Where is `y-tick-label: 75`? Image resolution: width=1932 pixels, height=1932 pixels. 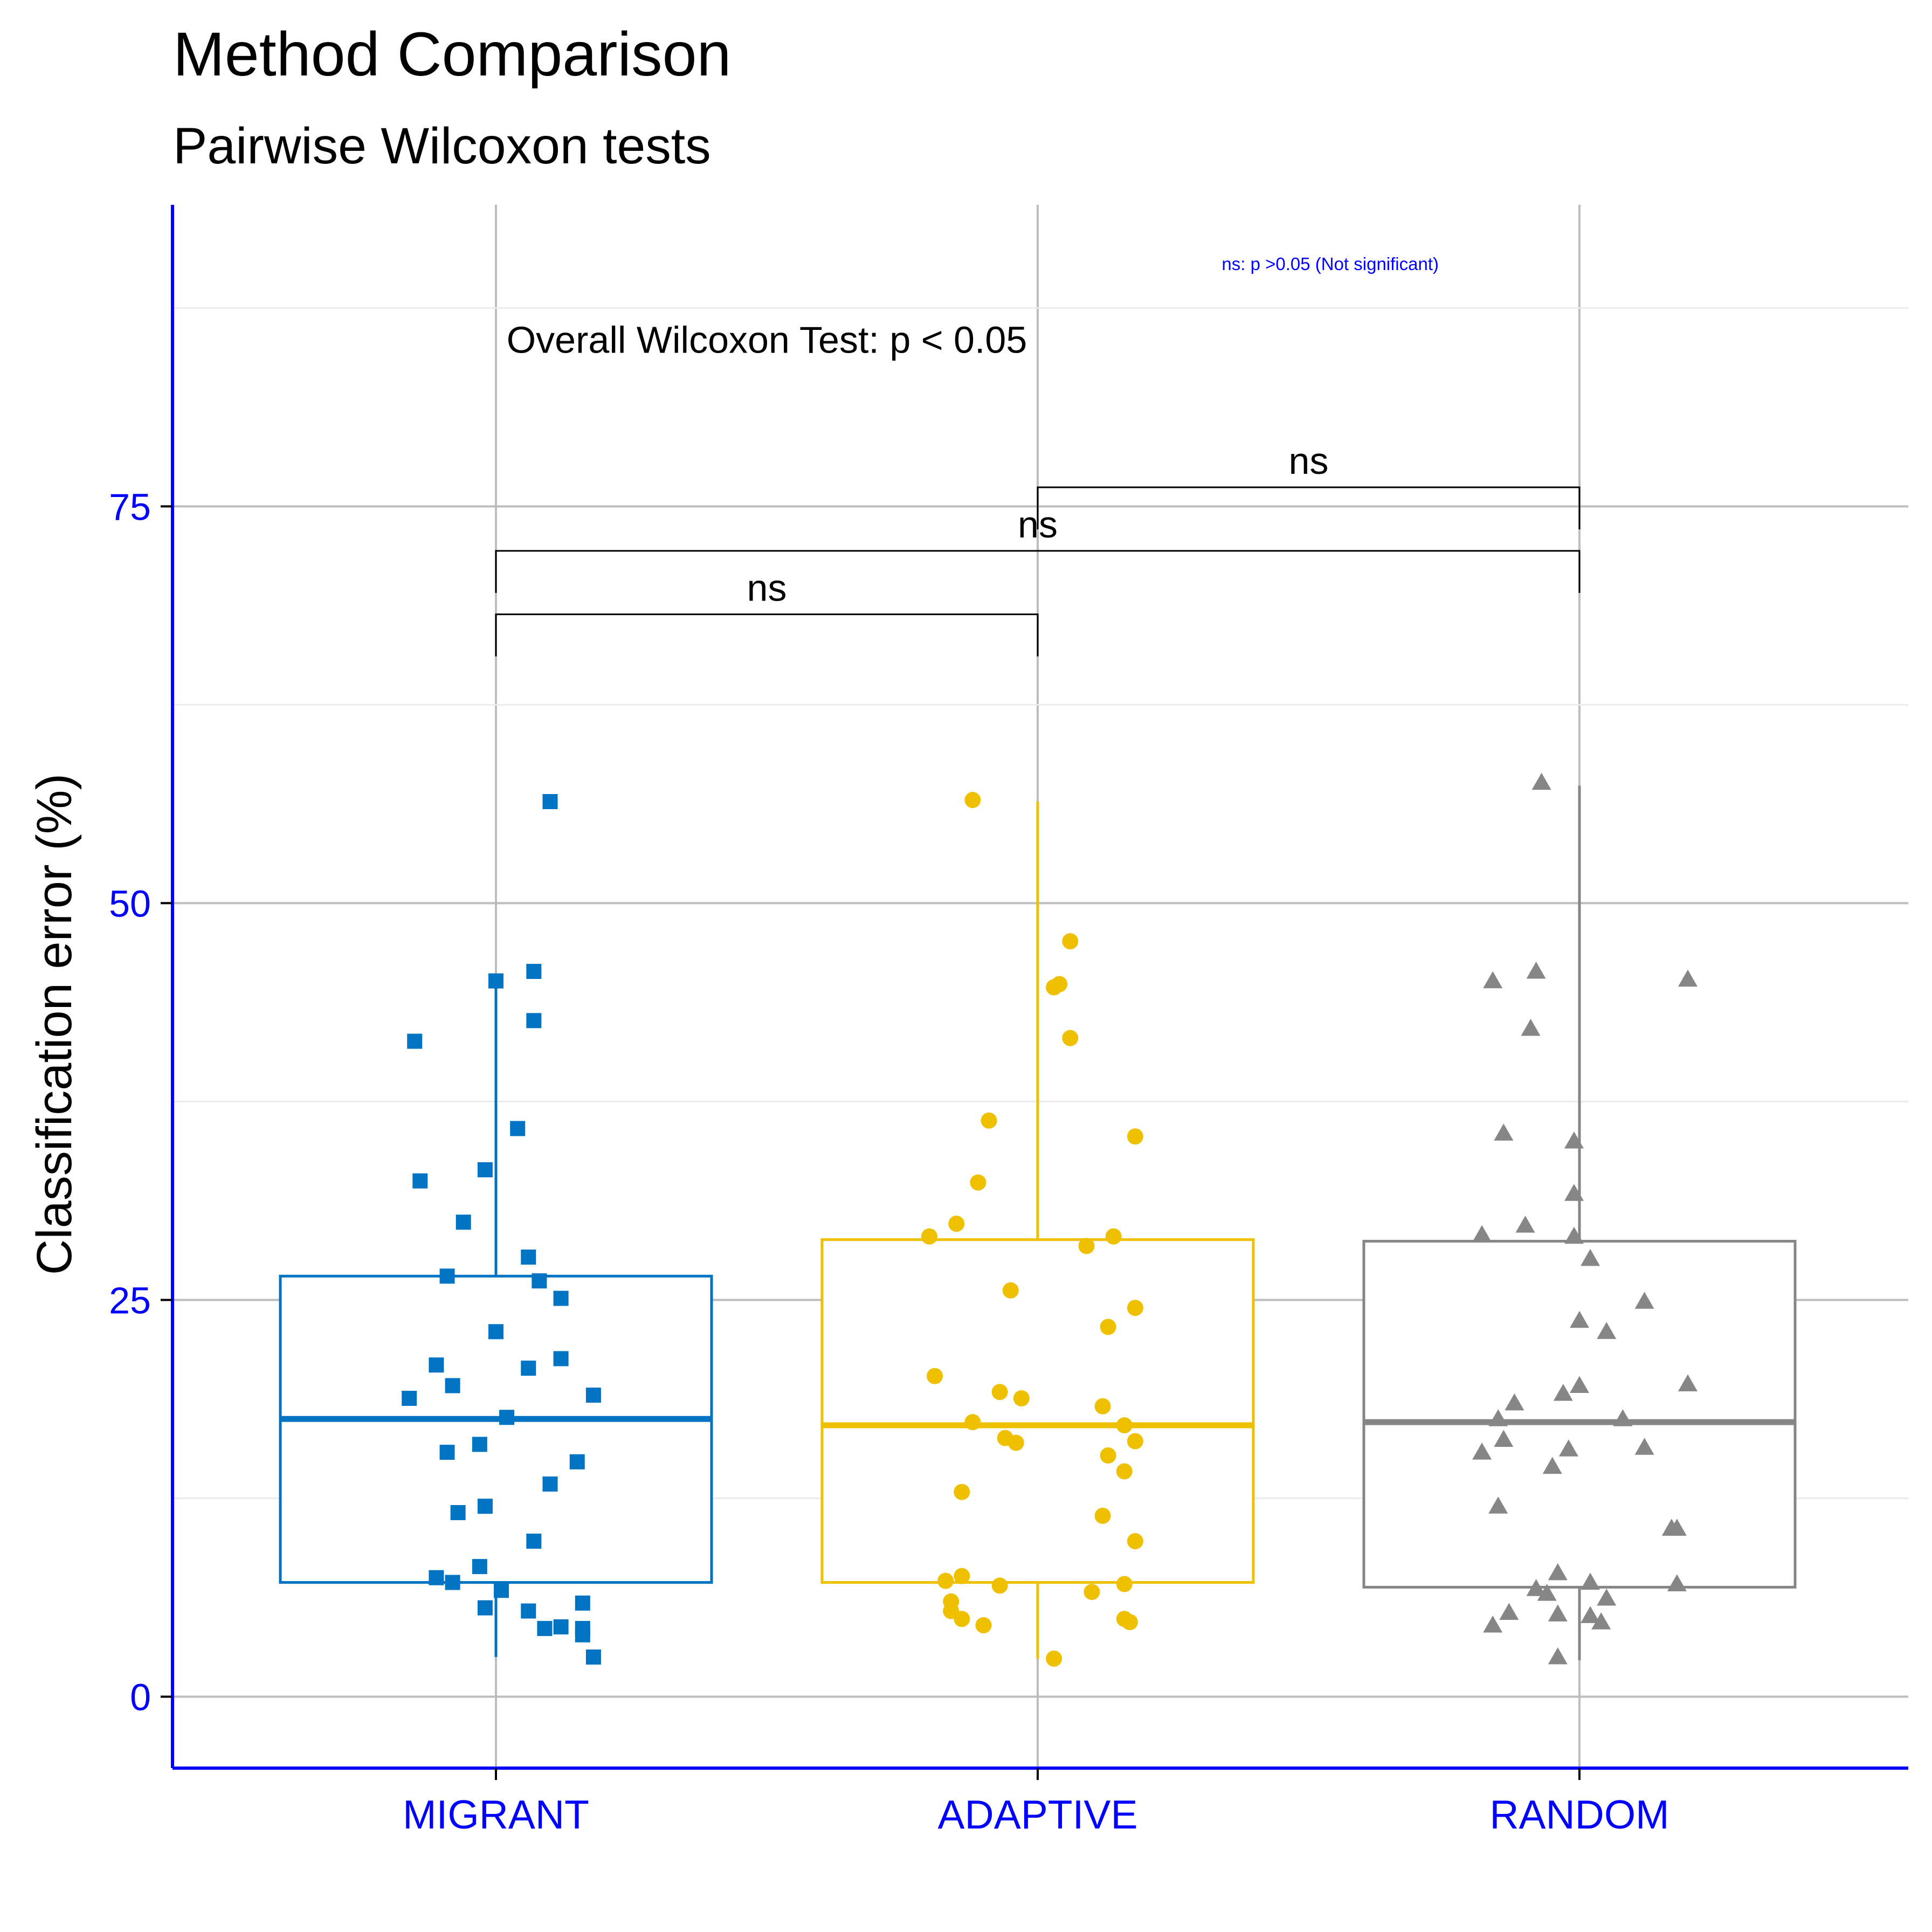
y-tick-label: 75 is located at coordinates (130, 507).